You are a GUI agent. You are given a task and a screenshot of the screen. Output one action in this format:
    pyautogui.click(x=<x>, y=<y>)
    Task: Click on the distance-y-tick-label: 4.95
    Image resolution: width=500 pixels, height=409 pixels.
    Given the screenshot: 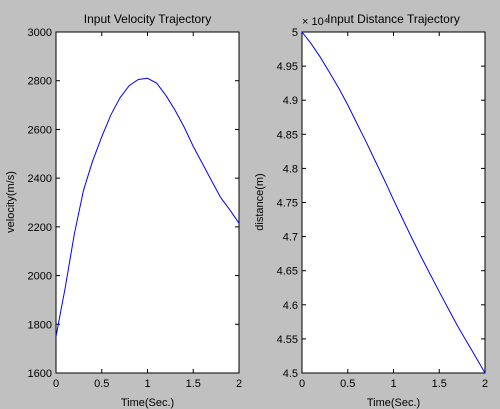 What is the action you would take?
    pyautogui.click(x=287, y=67)
    